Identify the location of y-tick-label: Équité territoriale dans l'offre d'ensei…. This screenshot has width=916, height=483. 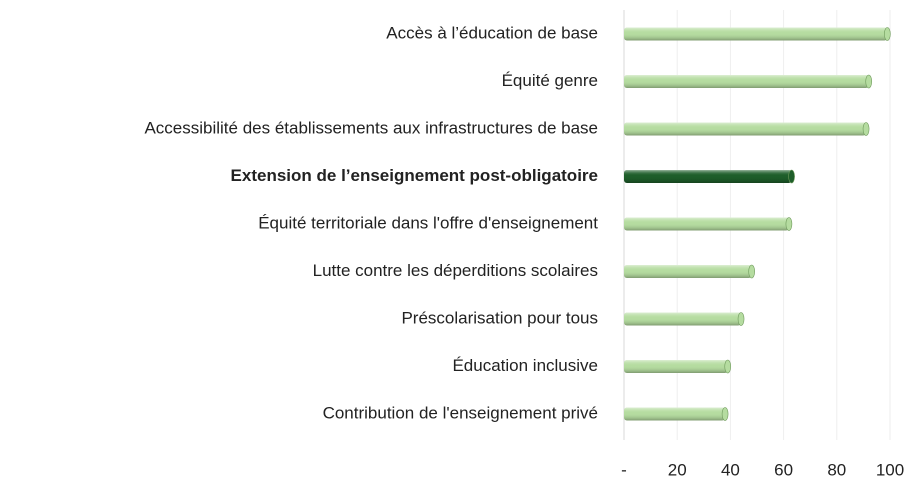
(428, 222).